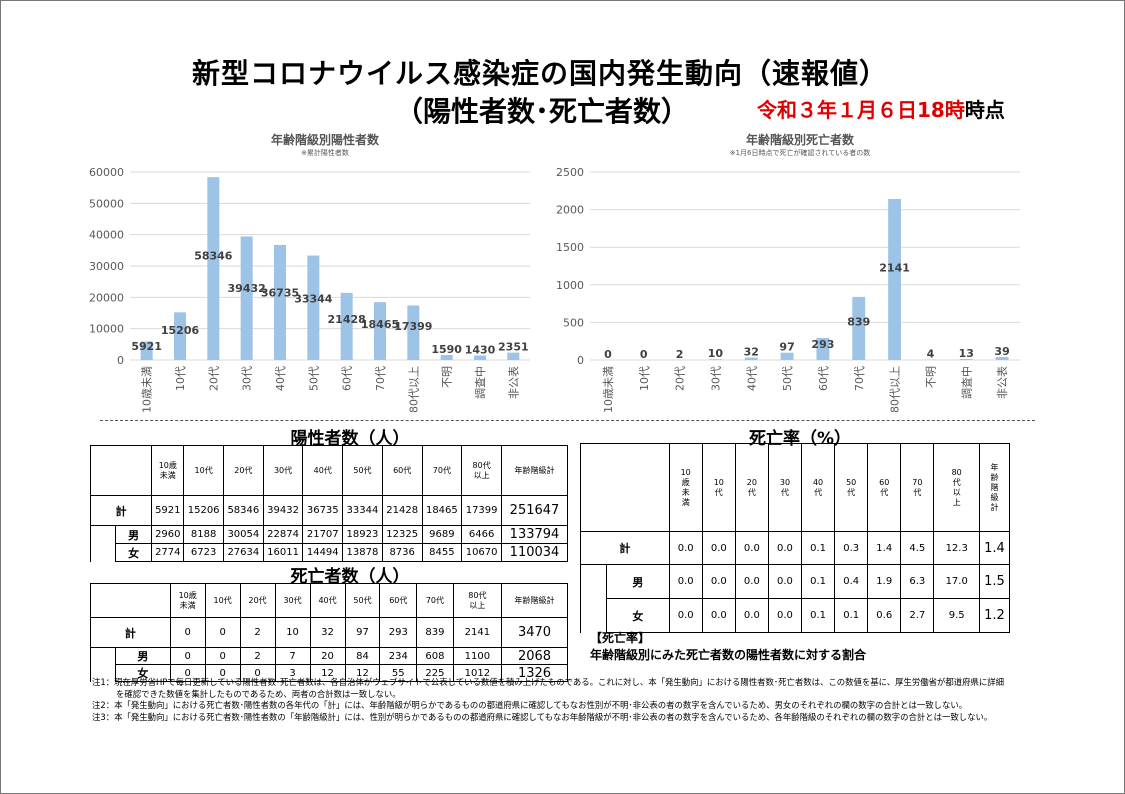  Describe the element at coordinates (542, 111) in the screenshot. I see `page-subtitle: （陽性者数･死亡者数）` at that location.